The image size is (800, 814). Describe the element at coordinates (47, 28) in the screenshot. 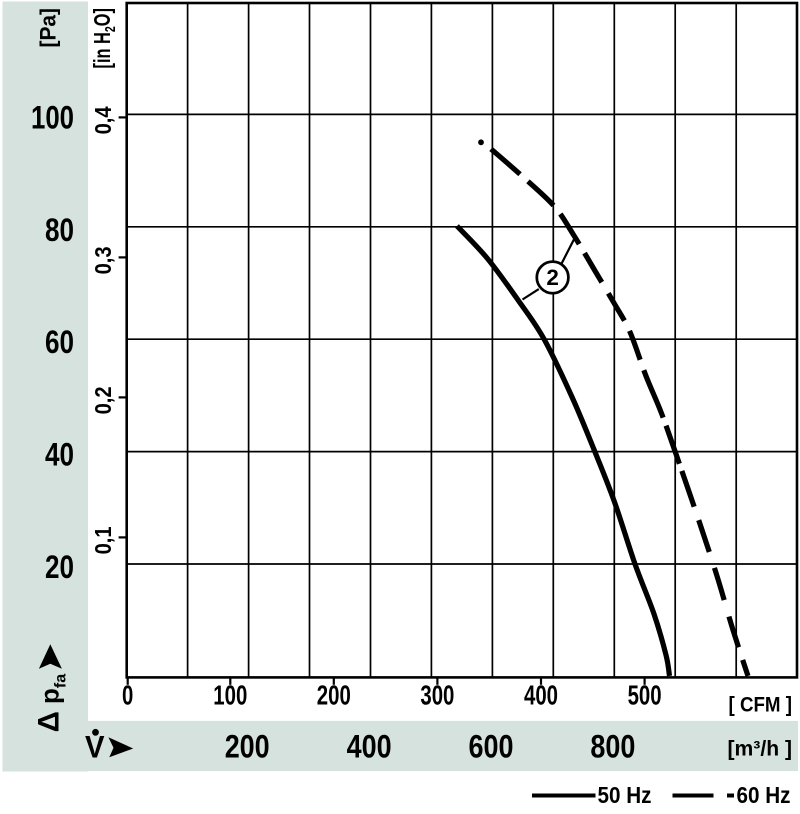

I see `svg-text: [Pa]` at that location.